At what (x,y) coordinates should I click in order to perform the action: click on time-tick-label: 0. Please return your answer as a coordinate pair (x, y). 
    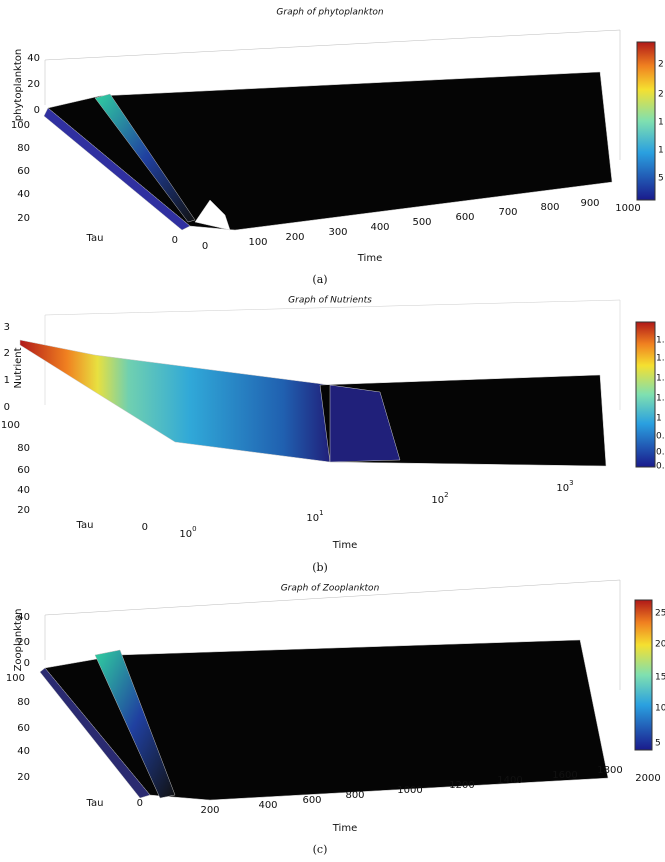
    Looking at the image, I should click on (205, 246).